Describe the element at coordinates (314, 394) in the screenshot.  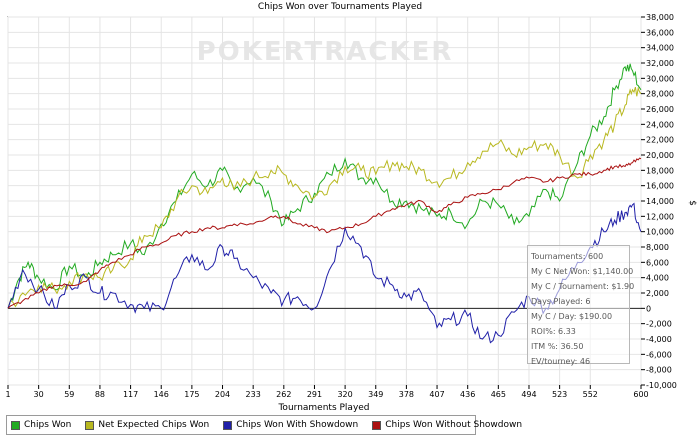
I see `x-tick-label: 291` at that location.